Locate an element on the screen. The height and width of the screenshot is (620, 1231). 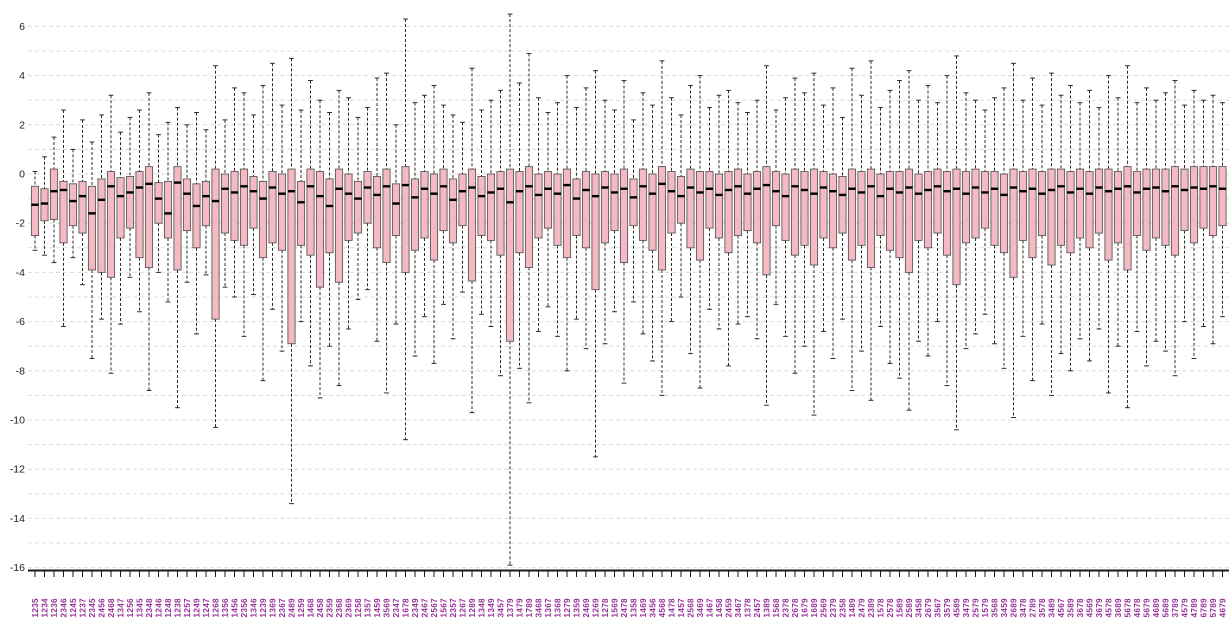
x-tick-label: 2345 is located at coordinates (92, 608).